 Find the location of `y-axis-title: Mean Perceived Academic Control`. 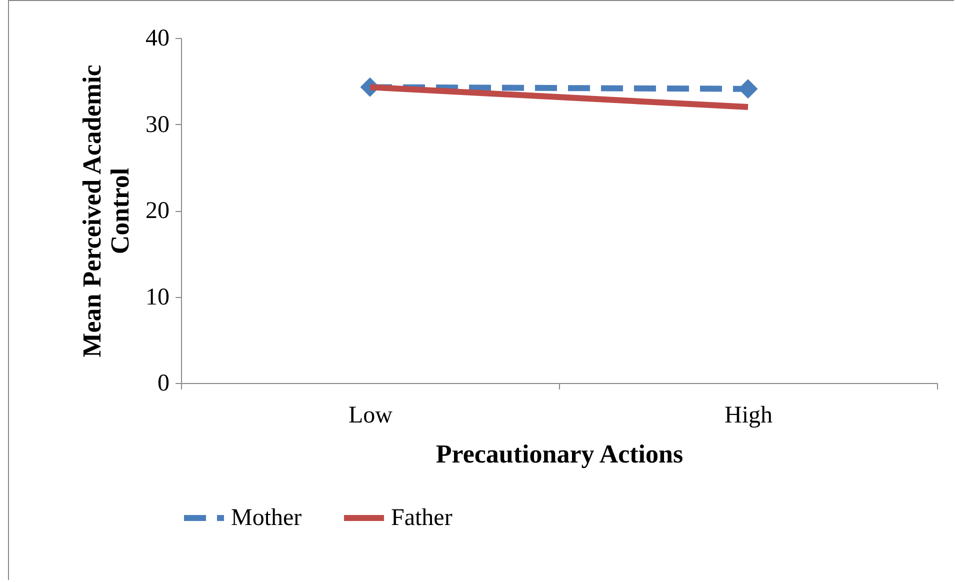

y-axis-title: Mean Perceived Academic Control is located at coordinates (106, 211).